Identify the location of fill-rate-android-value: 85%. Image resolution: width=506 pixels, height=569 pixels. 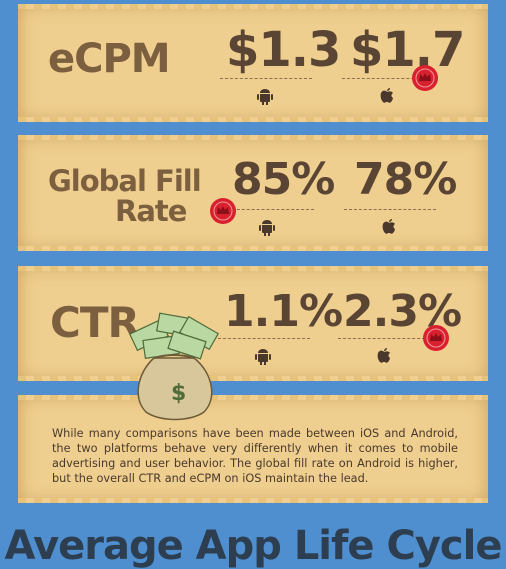
(283, 179).